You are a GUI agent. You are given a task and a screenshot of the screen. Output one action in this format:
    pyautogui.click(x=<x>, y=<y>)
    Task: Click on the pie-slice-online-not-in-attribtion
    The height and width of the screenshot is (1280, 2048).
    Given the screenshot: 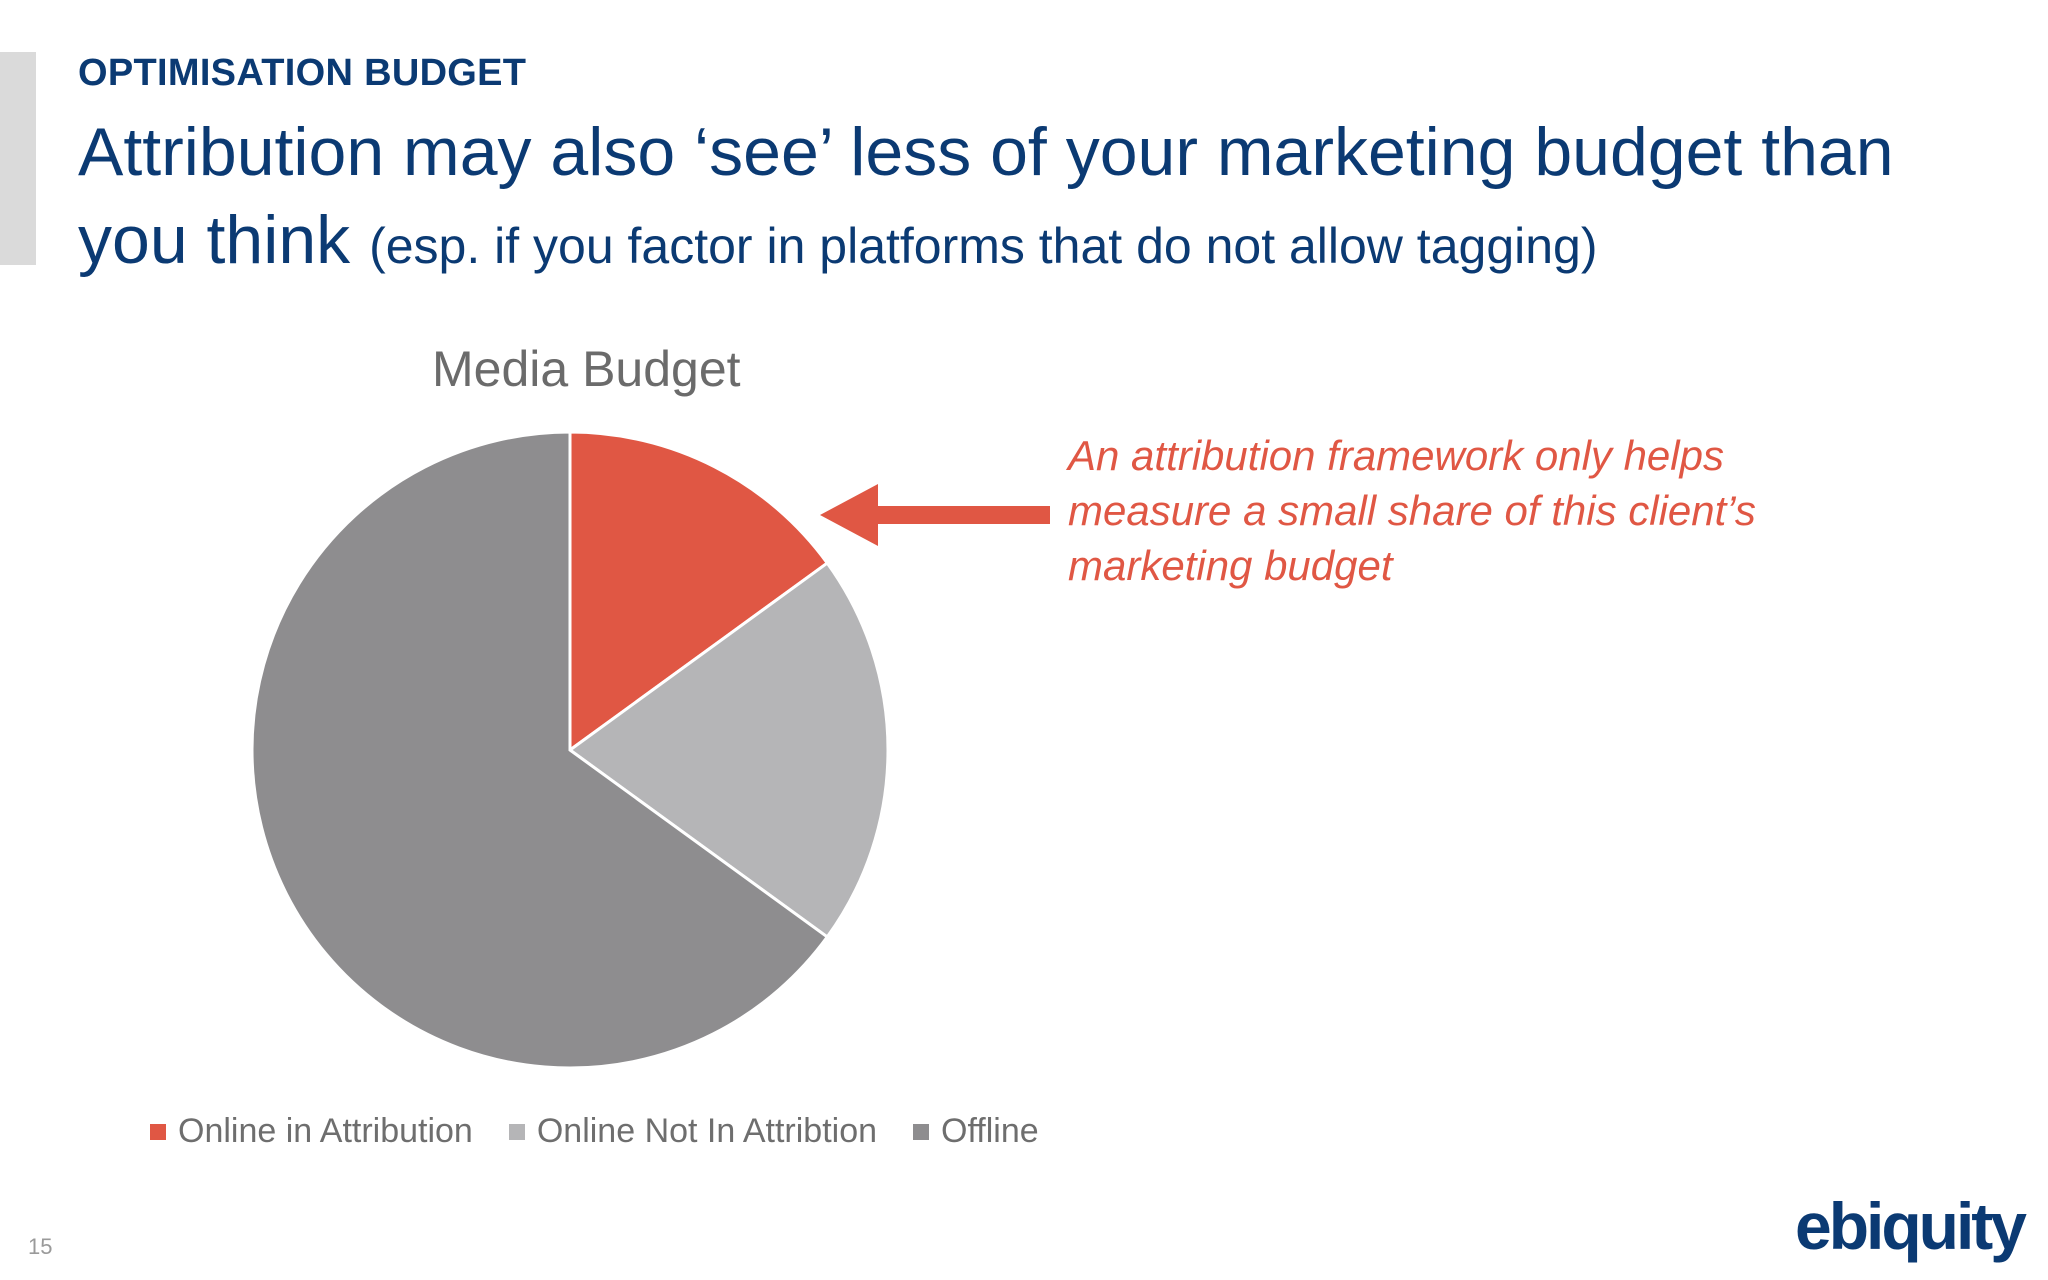 What is the action you would take?
    pyautogui.click(x=728, y=750)
    